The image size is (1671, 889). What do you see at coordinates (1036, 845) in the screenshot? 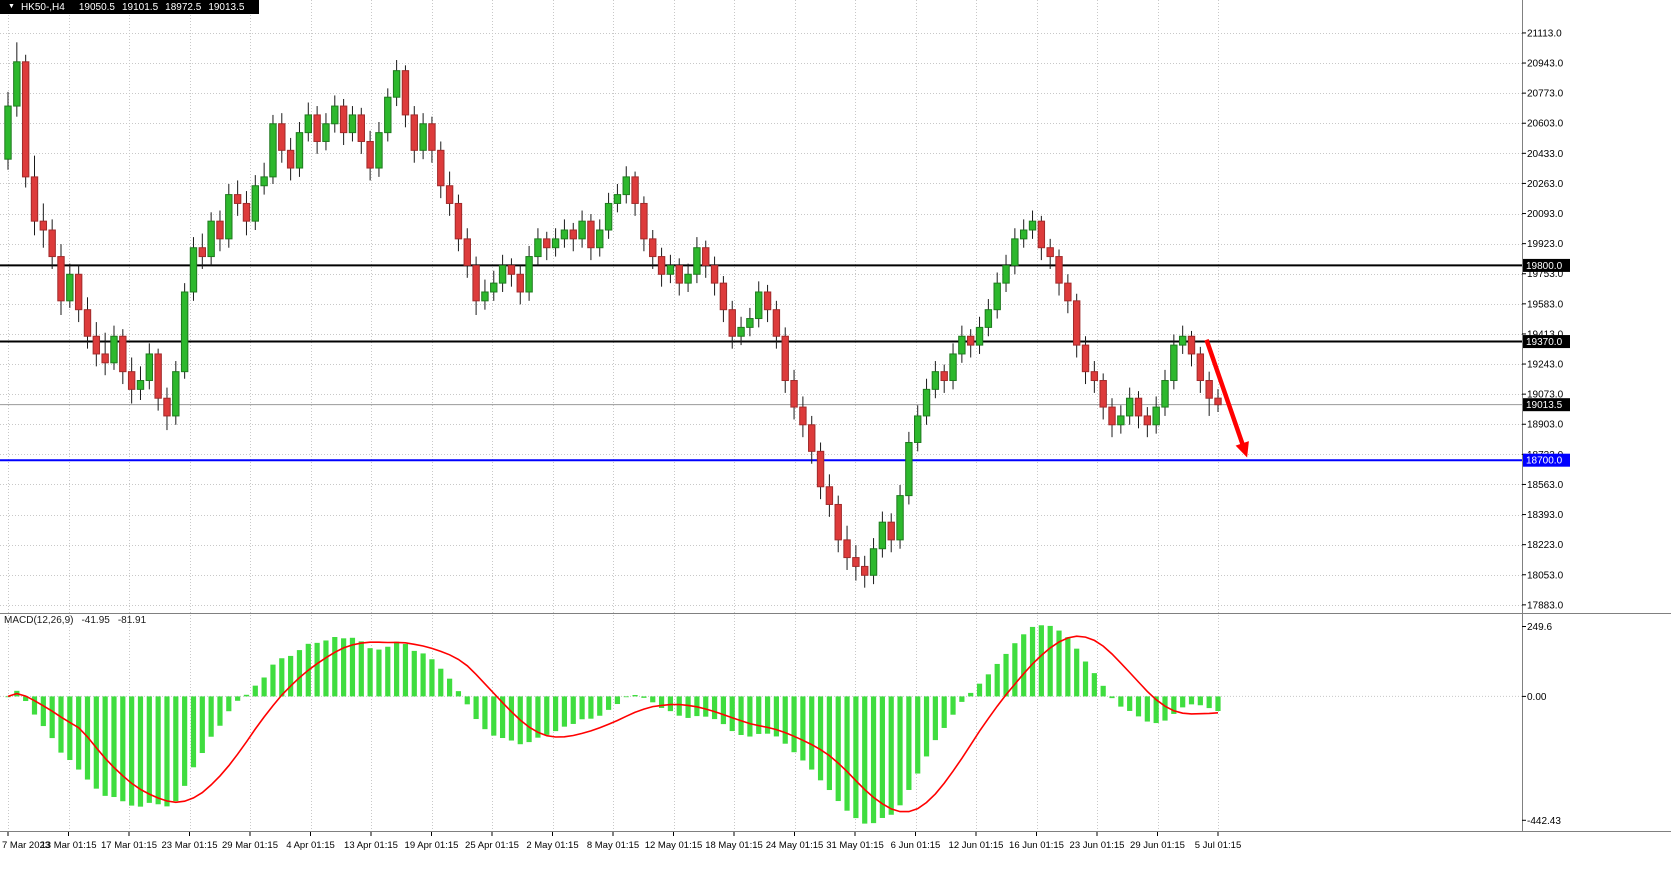
I see `svg-text: 16 Jun 01:15` at bounding box center [1036, 845].